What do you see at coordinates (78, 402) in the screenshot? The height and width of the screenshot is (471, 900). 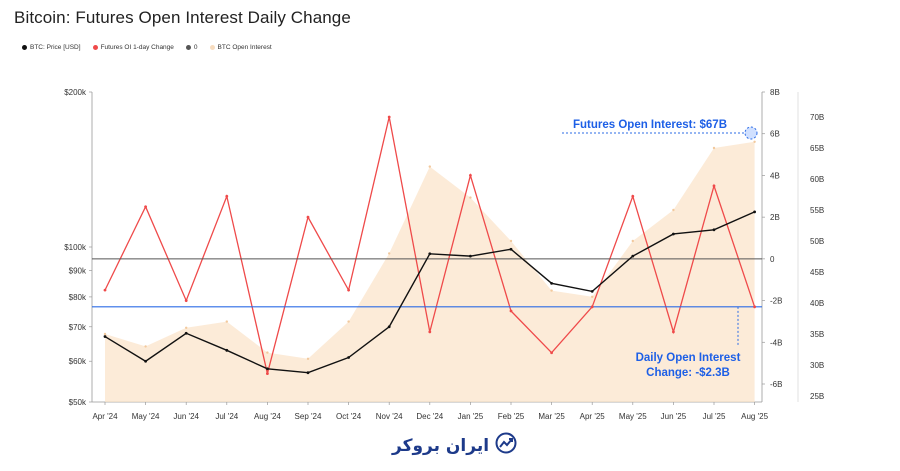 I see `left-tick-label: $50k` at bounding box center [78, 402].